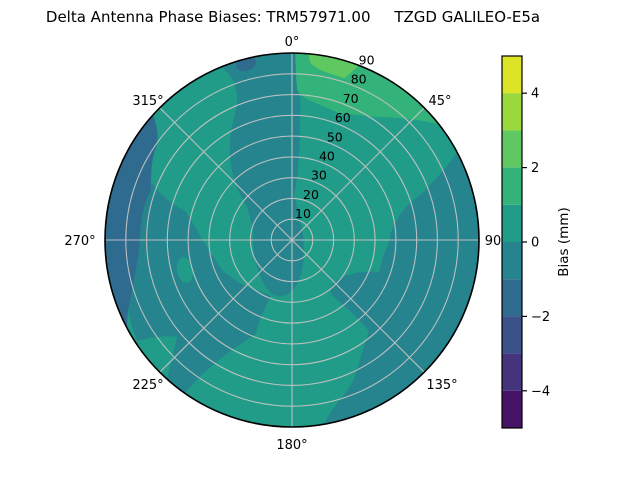 Image resolution: width=640 pixels, height=480 pixels. I want to click on elevation-label-60: 60, so click(343, 117).